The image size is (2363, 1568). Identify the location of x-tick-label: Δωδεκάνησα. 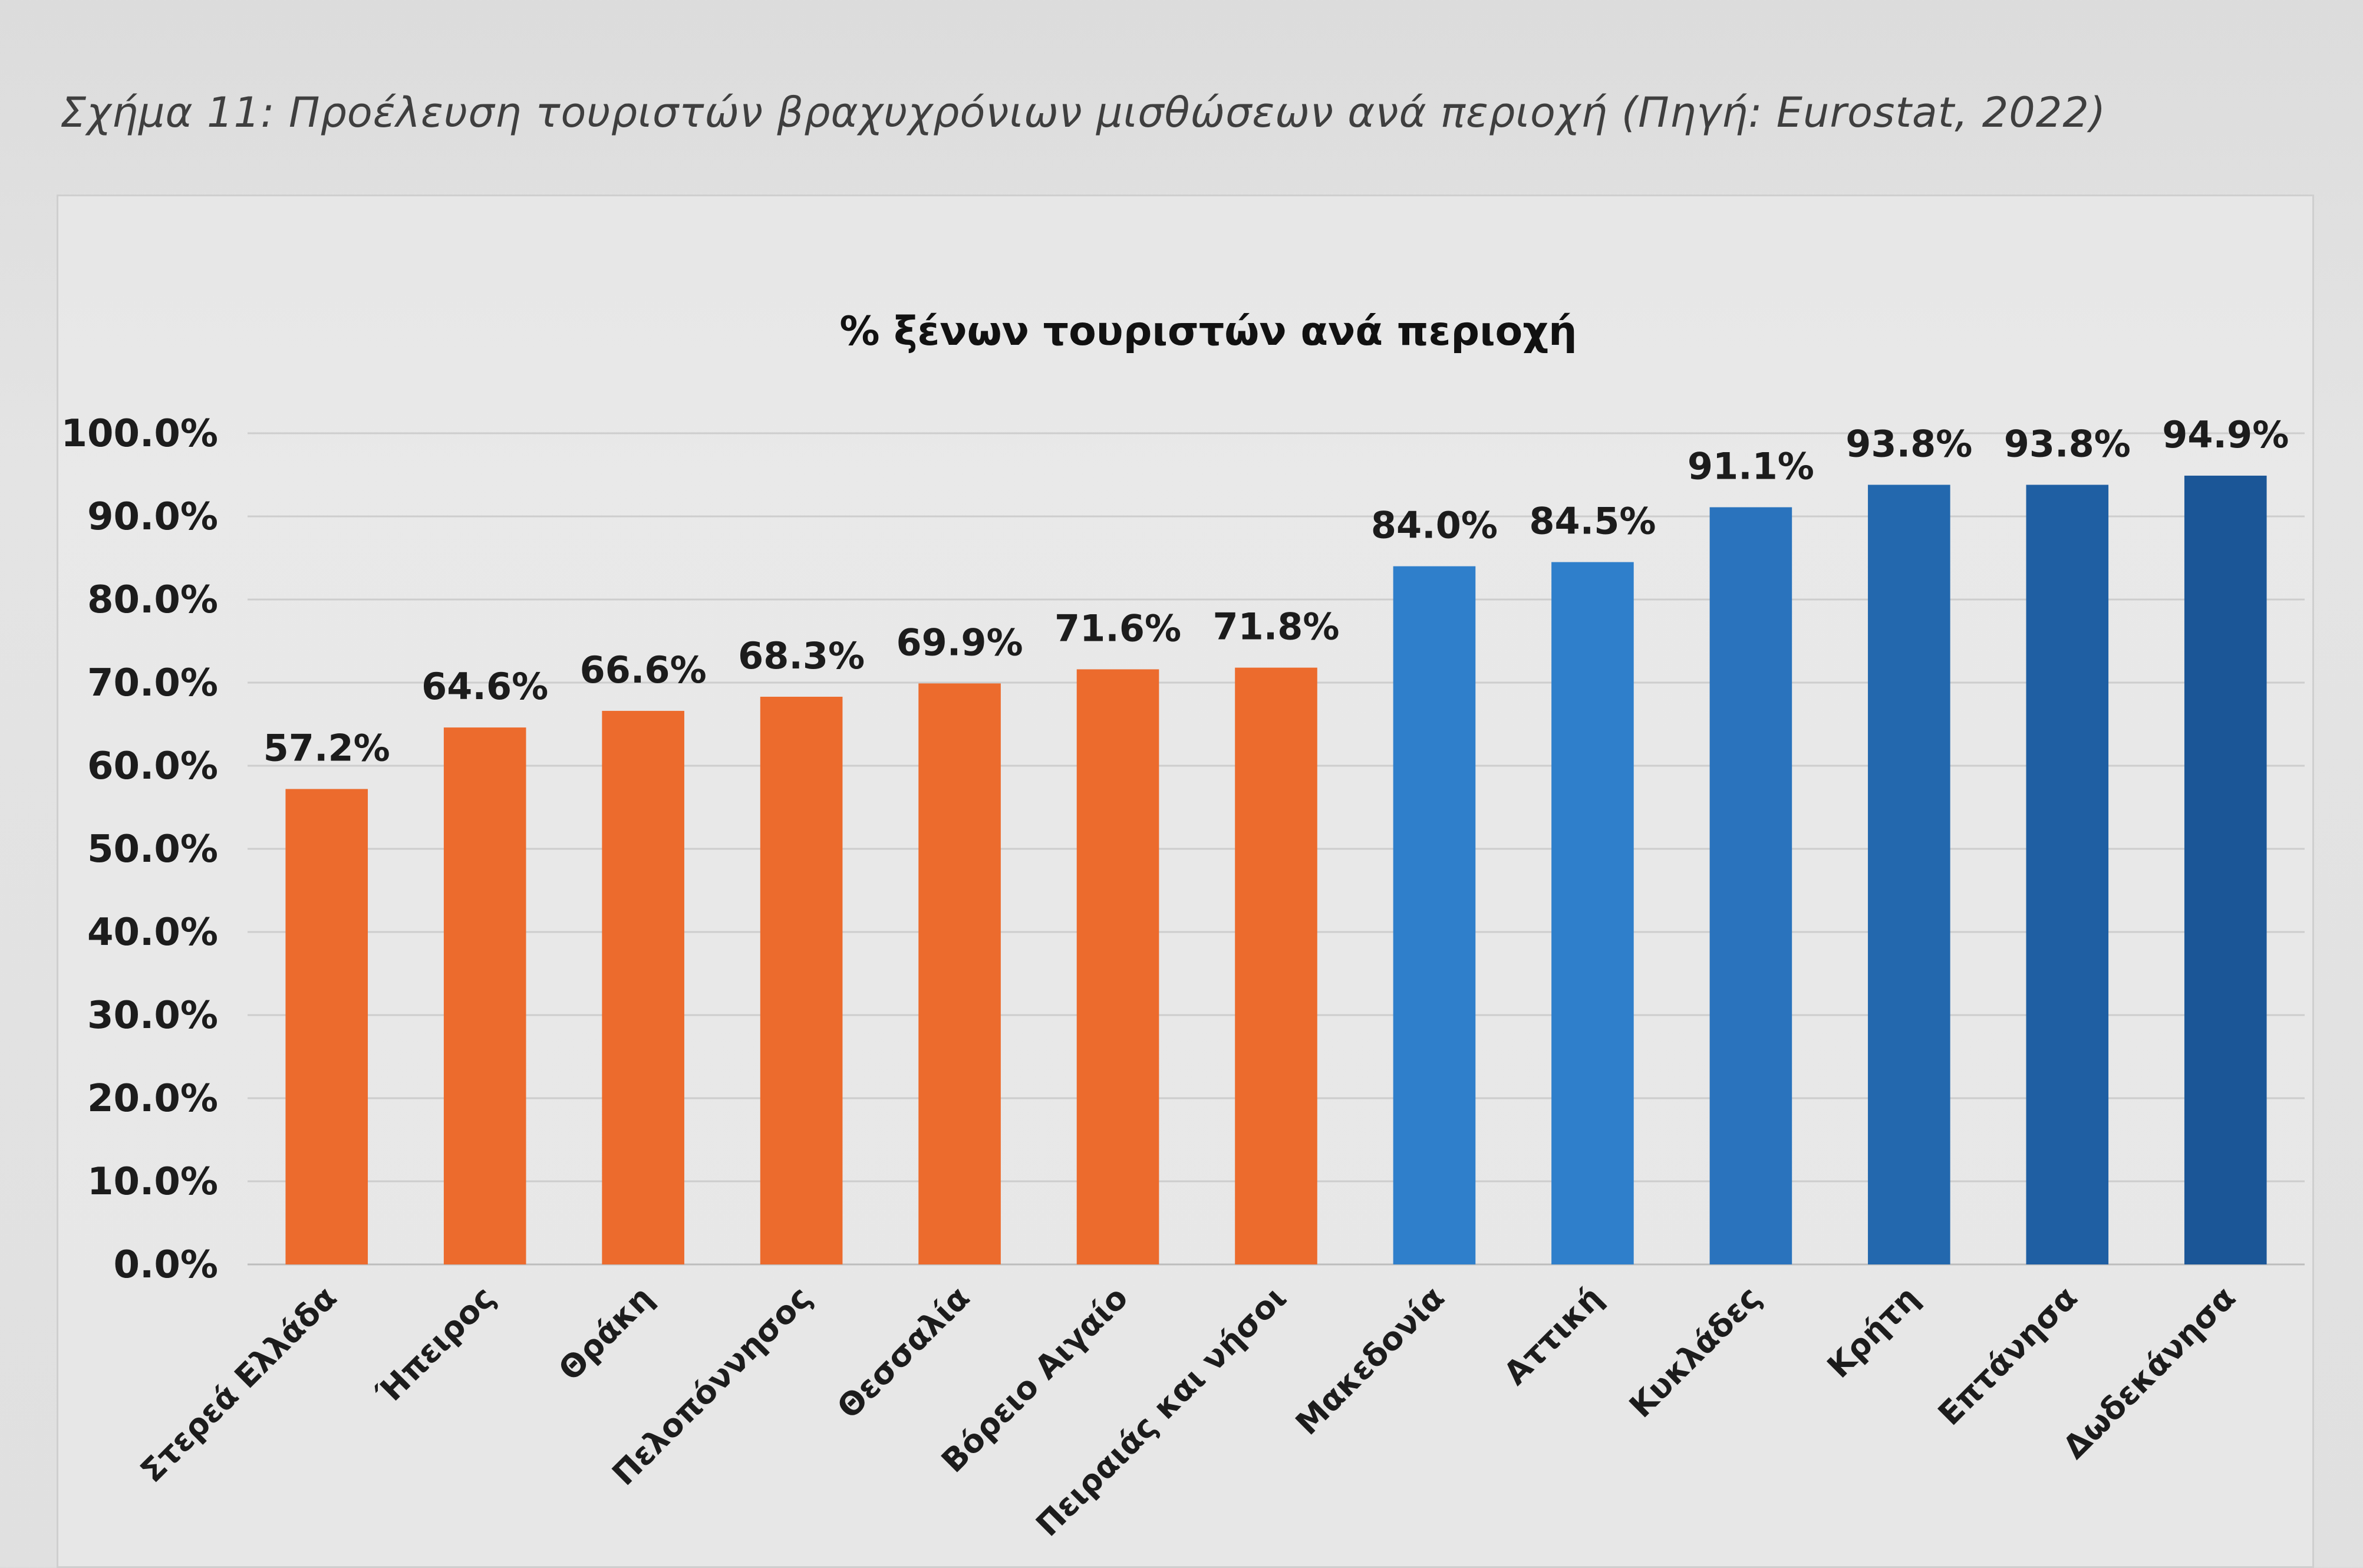
(2149, 1372).